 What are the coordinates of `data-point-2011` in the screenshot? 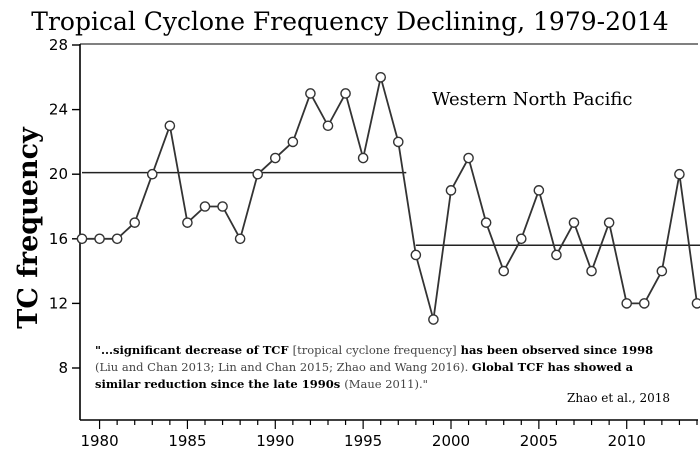 It's located at (644, 303).